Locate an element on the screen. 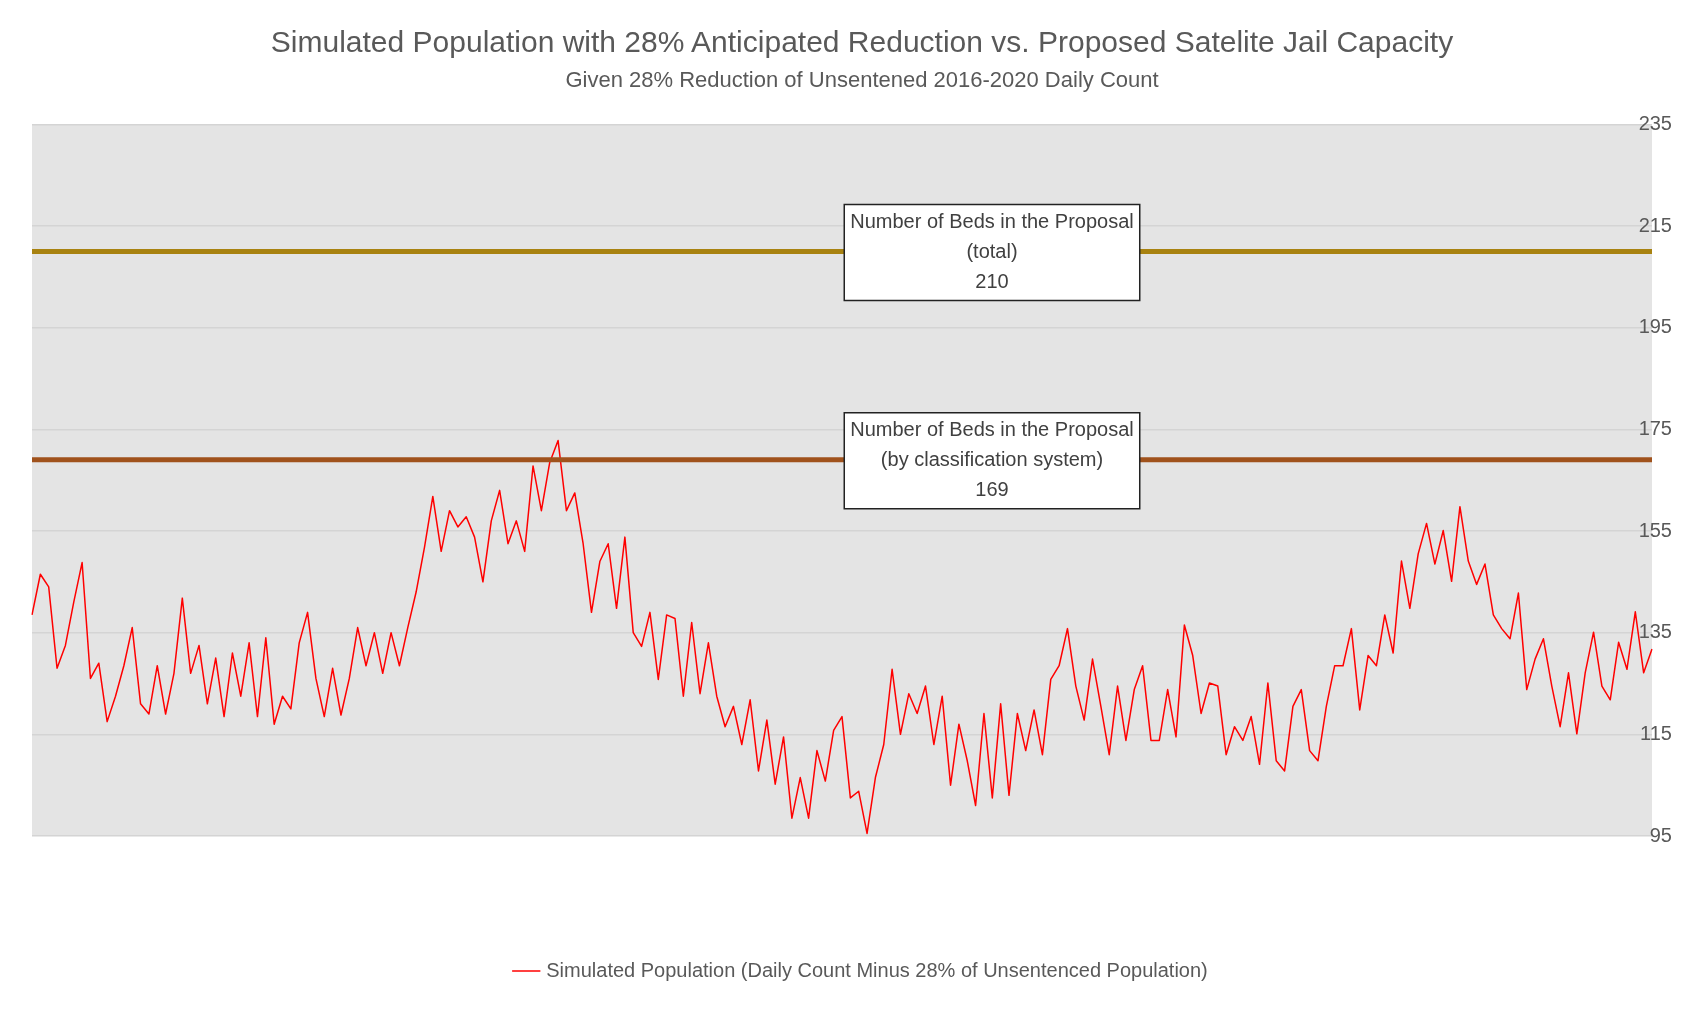  legend-label: Simulated Population (Daily Count Minus 28% of Unsentenced Population) is located at coordinates (877, 969).